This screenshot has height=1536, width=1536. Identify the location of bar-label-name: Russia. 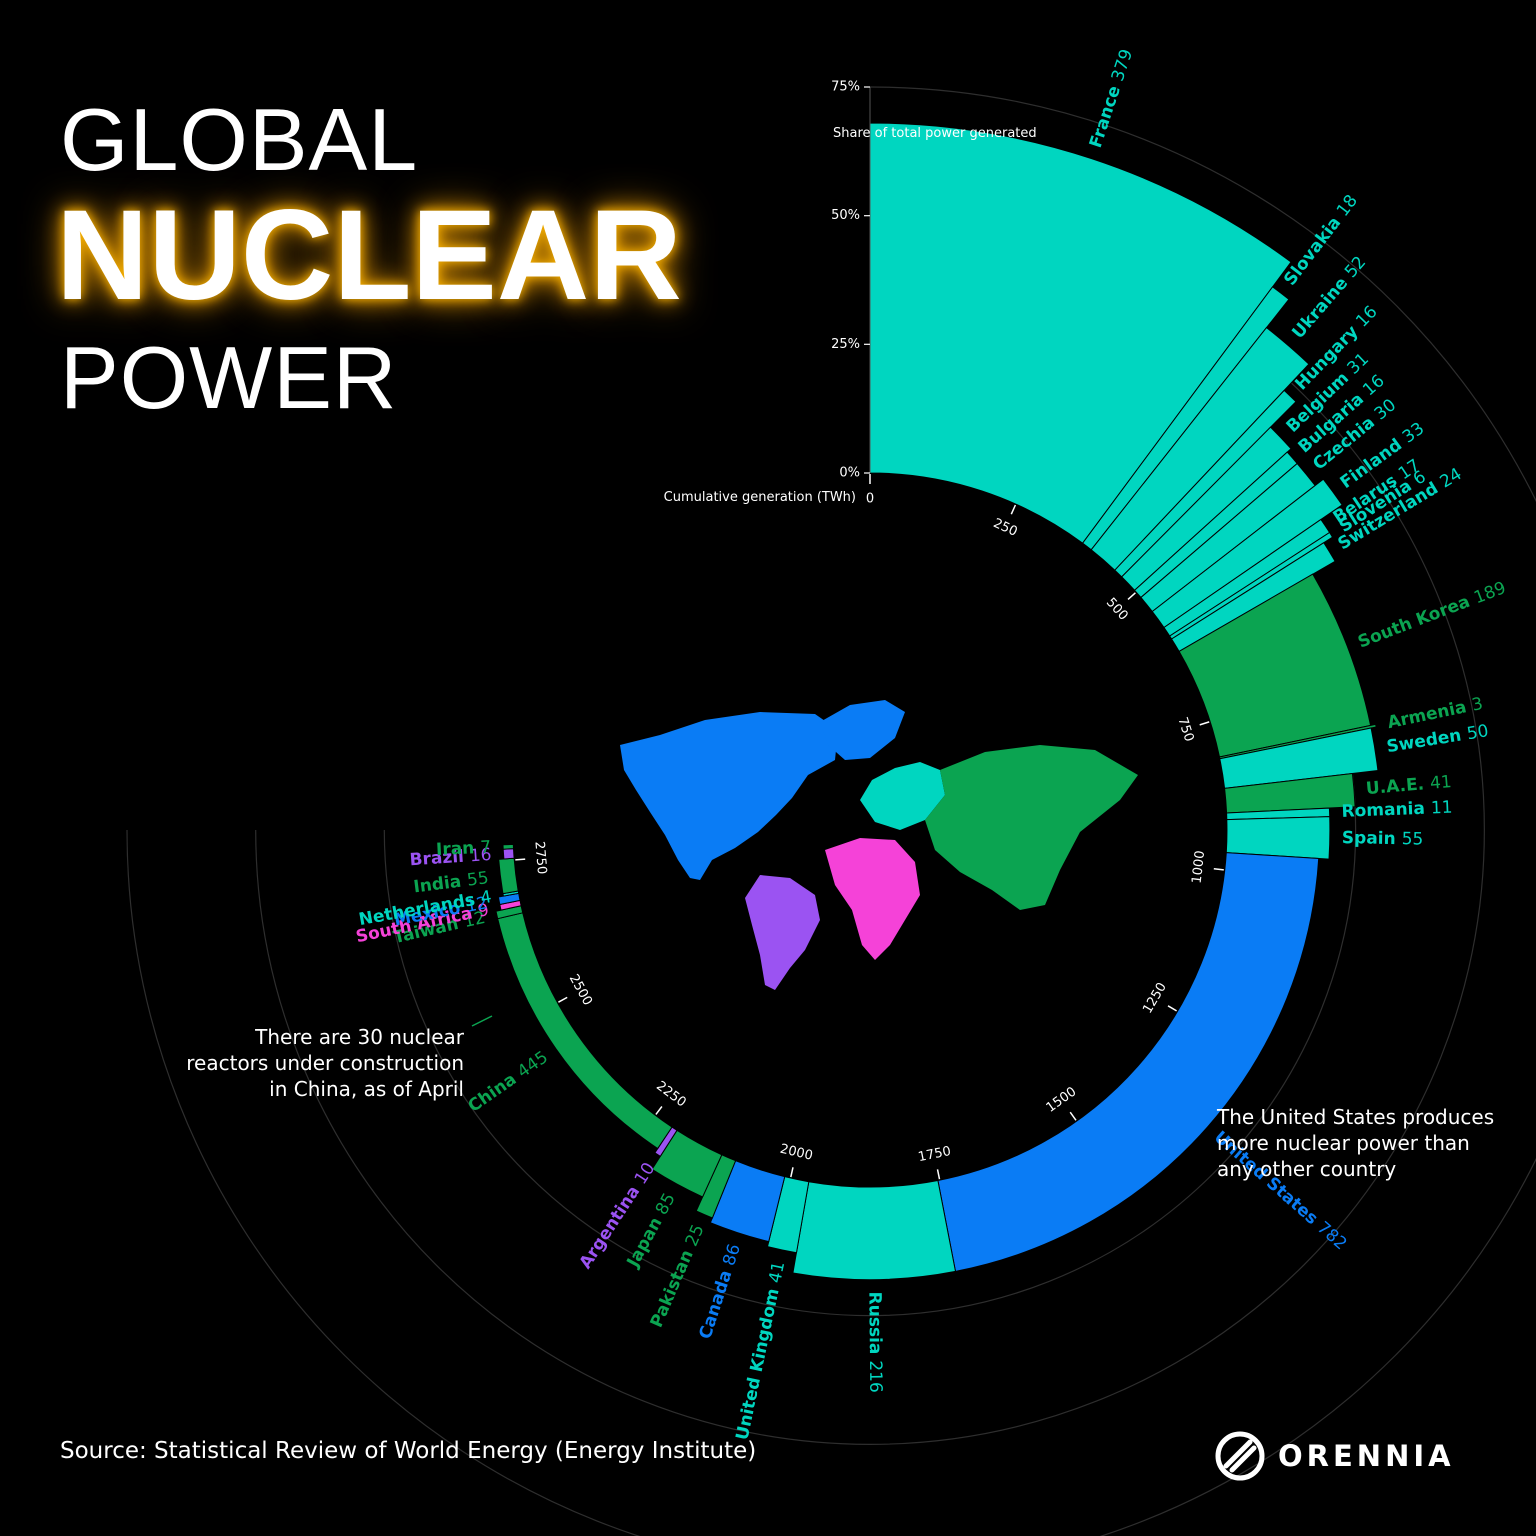
(874, 1323).